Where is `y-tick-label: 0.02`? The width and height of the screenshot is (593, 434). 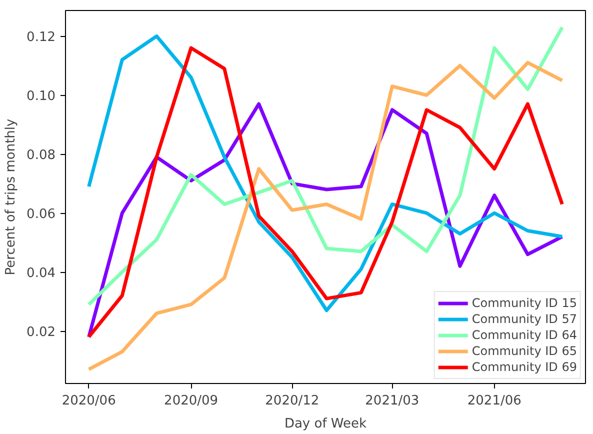
y-tick-label: 0.02 is located at coordinates (41, 332).